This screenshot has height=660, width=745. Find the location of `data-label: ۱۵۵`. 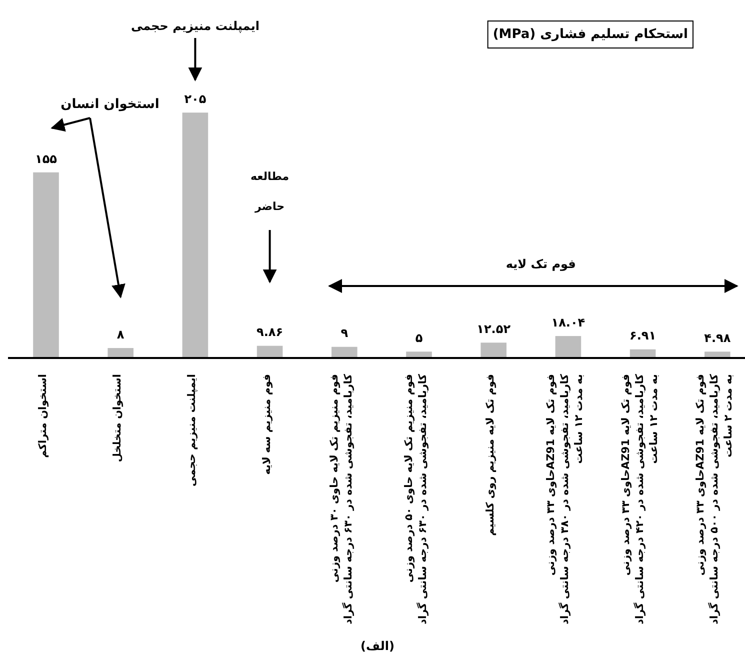

data-label: ۱۵۵ is located at coordinates (46, 159).